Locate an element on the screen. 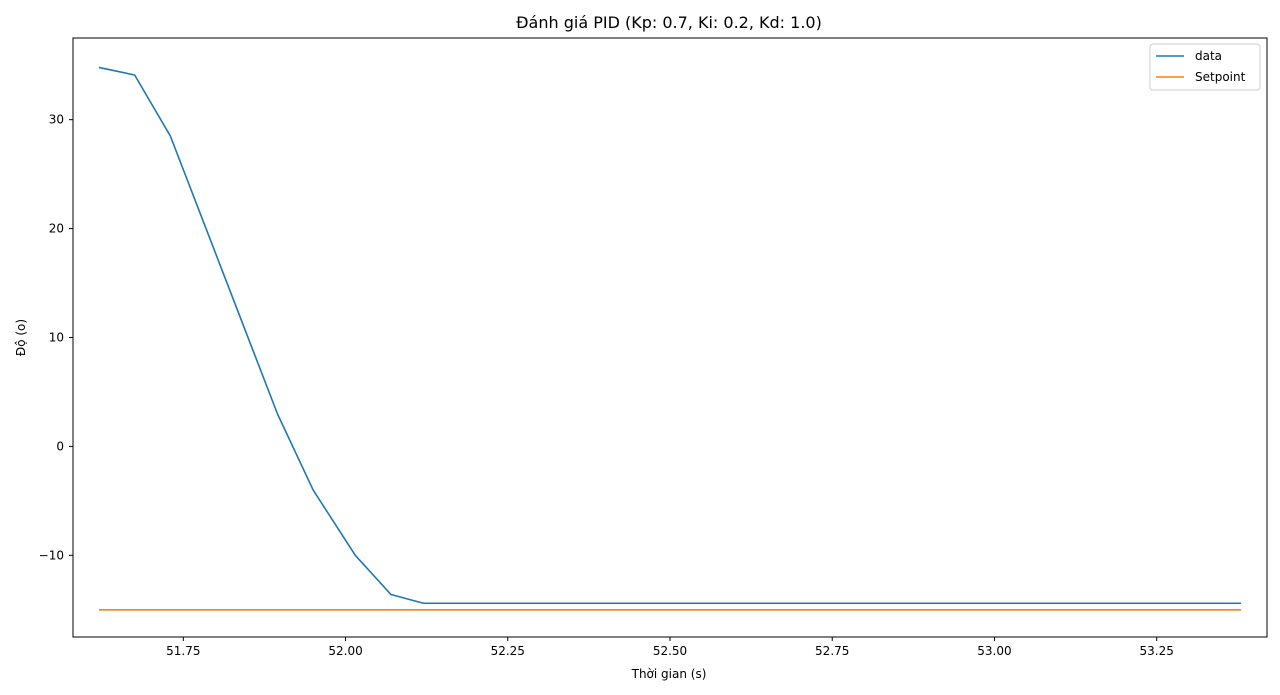  x-tick-label: 53.25 is located at coordinates (1157, 651).